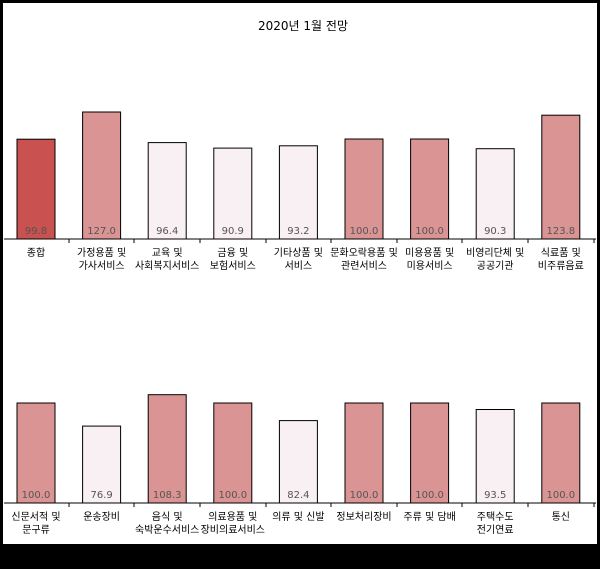 Image resolution: width=600 pixels, height=569 pixels. I want to click on data-label: 127.0, so click(101, 231).